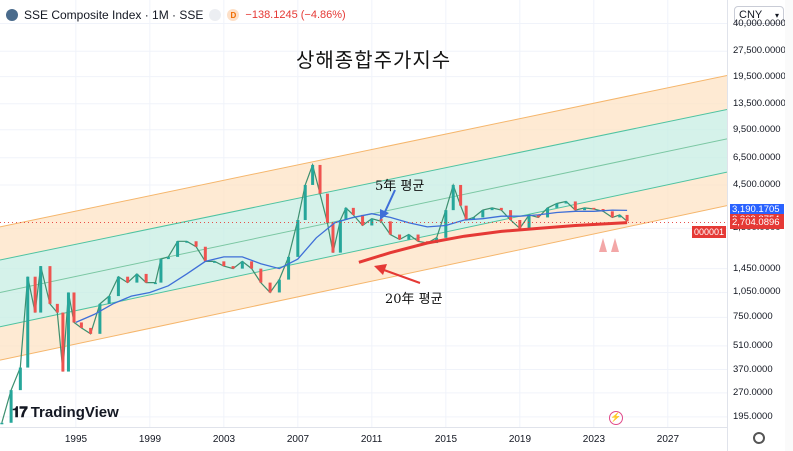 Image resolution: width=793 pixels, height=451 pixels. I want to click on market-status-icon, so click(215, 15).